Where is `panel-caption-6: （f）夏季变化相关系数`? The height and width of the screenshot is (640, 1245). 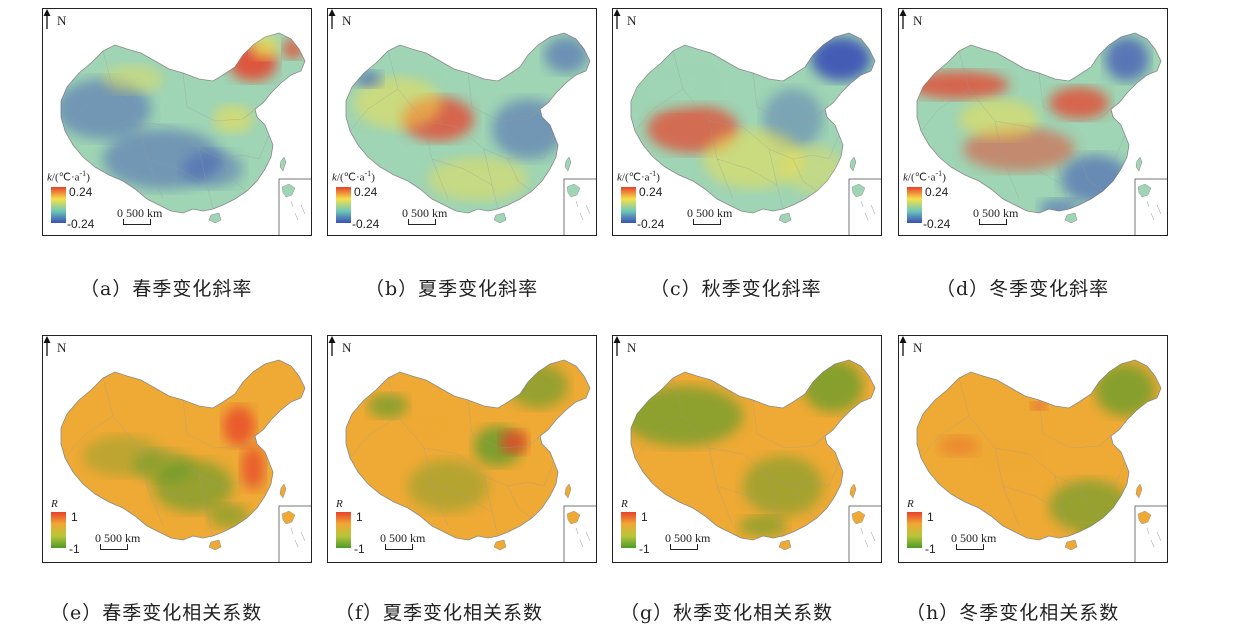 panel-caption-6: （f）夏季变化相关系数 is located at coordinates (439, 613).